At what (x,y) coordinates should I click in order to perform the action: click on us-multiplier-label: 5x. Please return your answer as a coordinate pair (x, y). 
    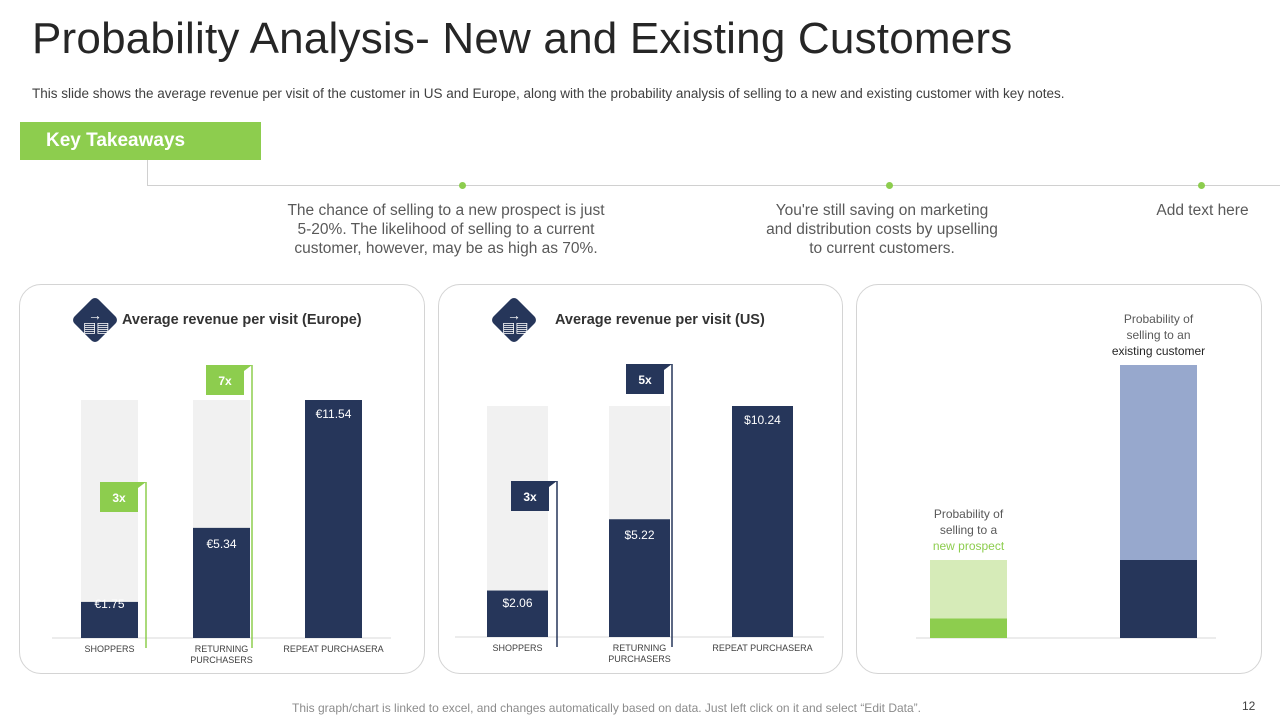
    Looking at the image, I should click on (645, 380).